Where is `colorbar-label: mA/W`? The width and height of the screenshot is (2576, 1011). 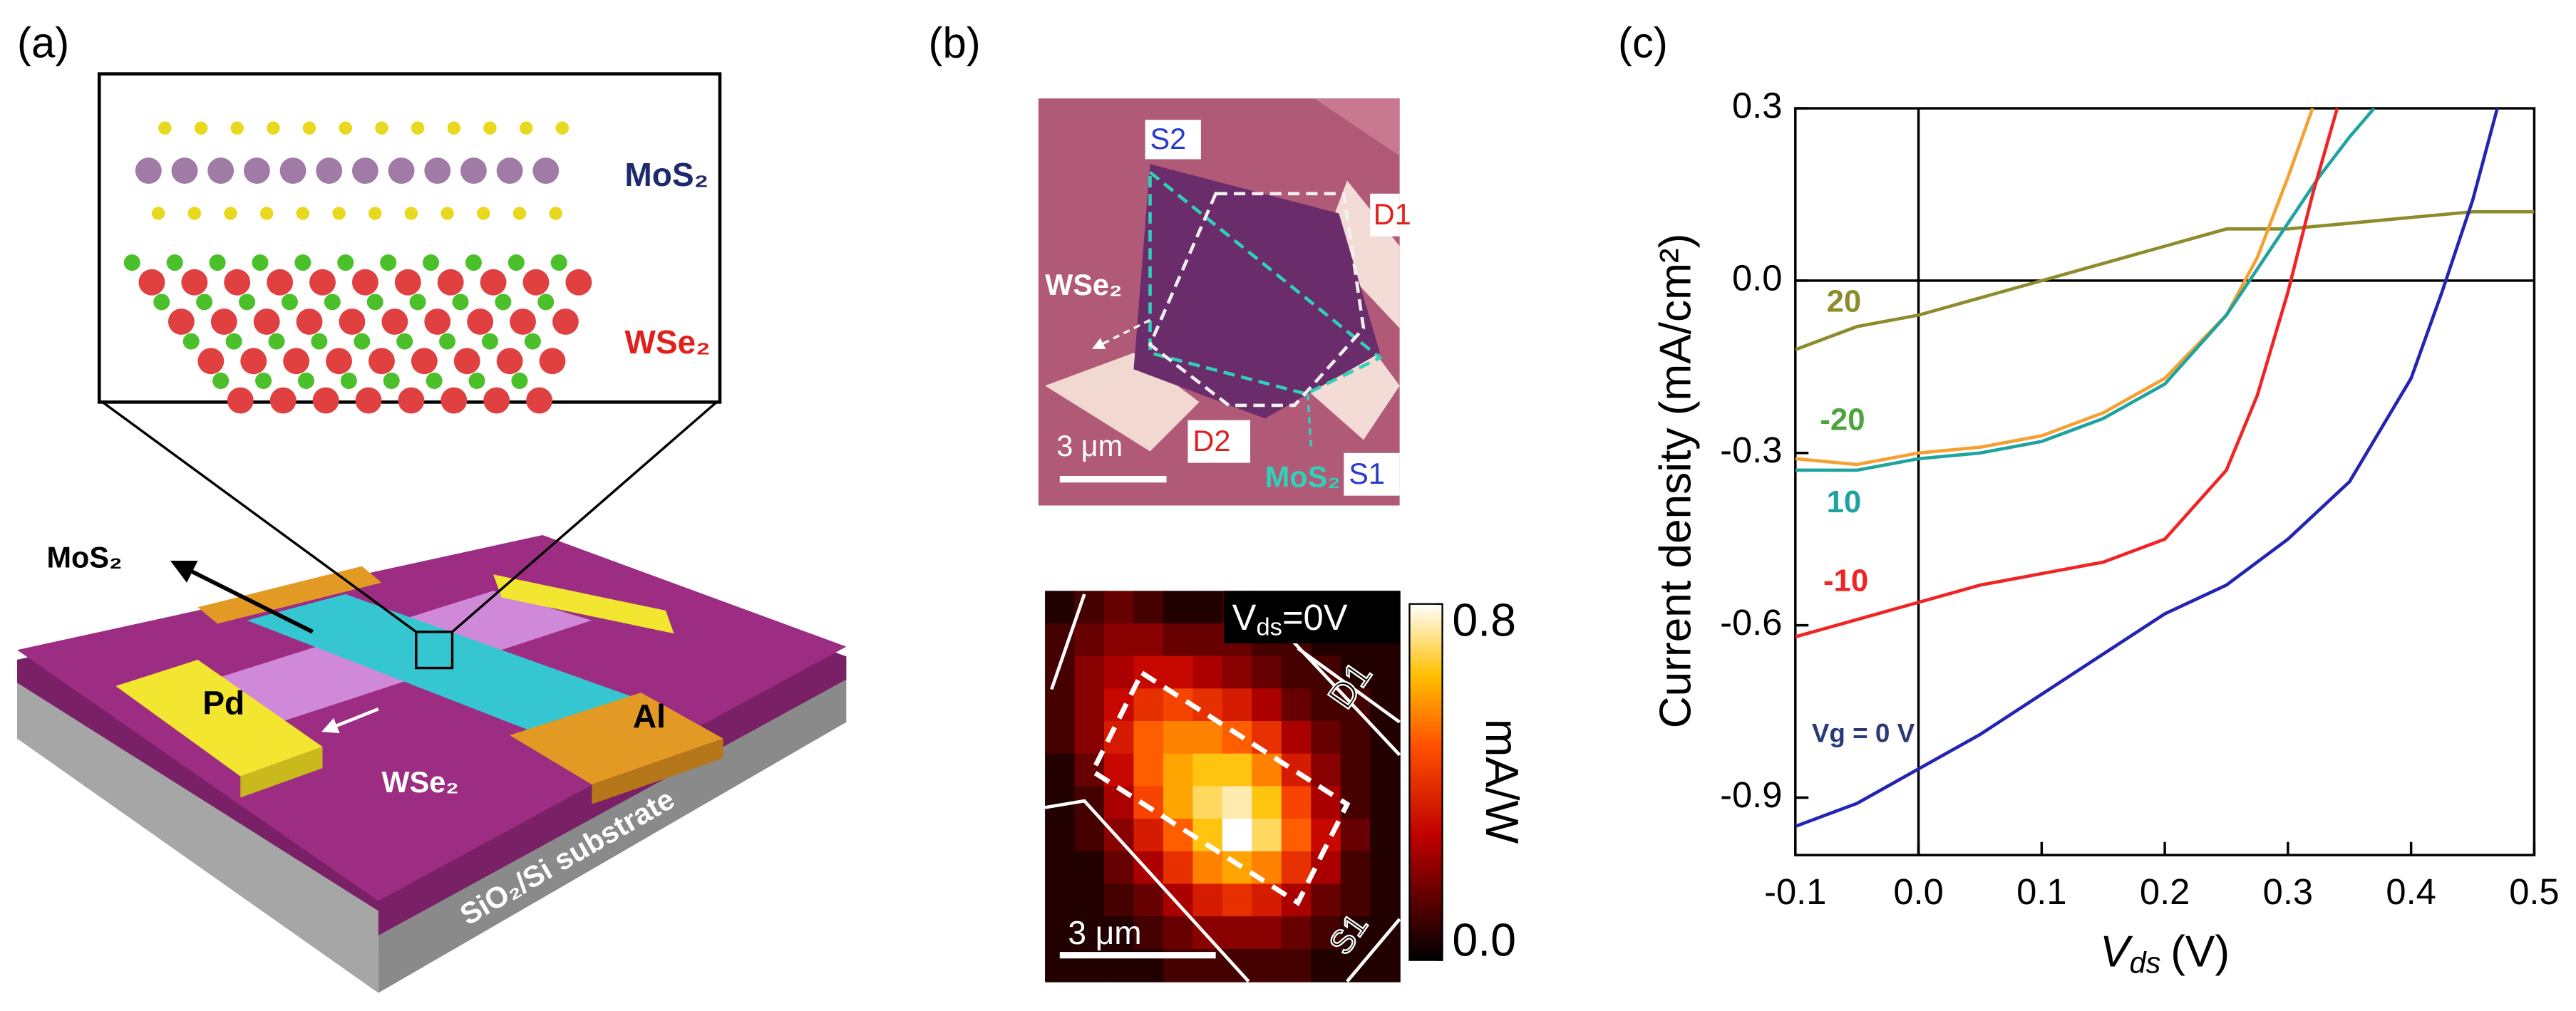 colorbar-label: mA/W is located at coordinates (1501, 781).